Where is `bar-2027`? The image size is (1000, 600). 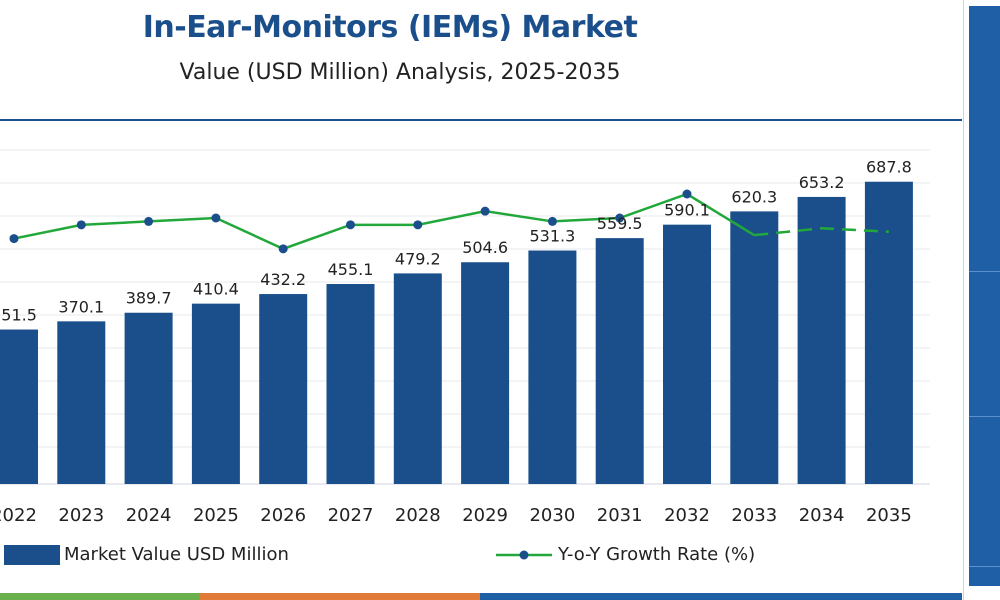
bar-2027 is located at coordinates (350, 383).